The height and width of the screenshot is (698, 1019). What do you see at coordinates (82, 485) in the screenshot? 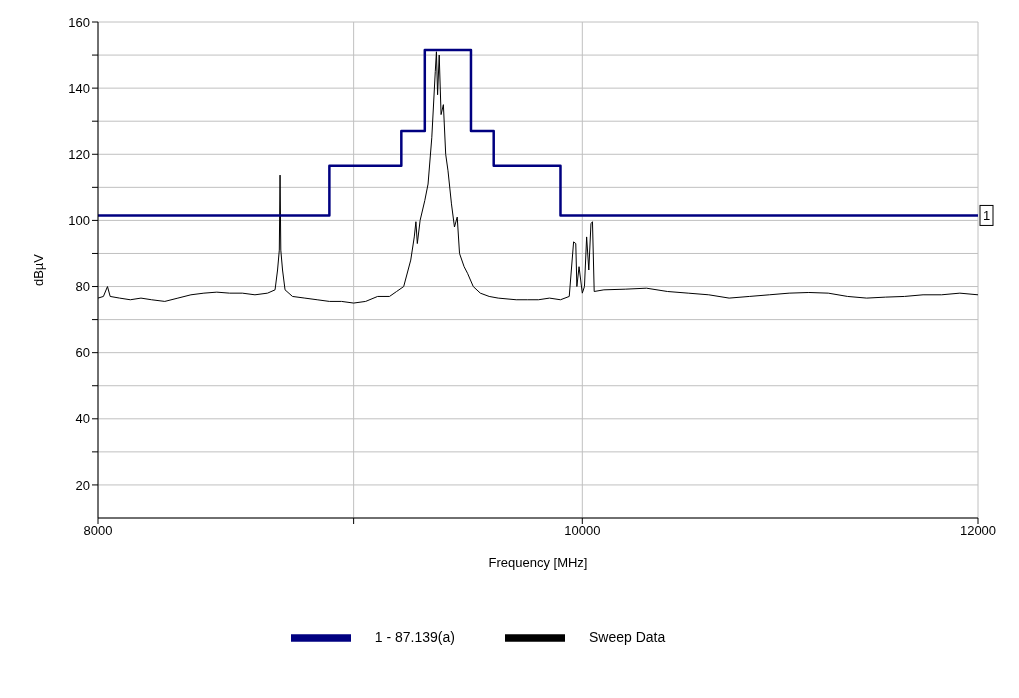
I see `y-tick-label: 20` at bounding box center [82, 485].